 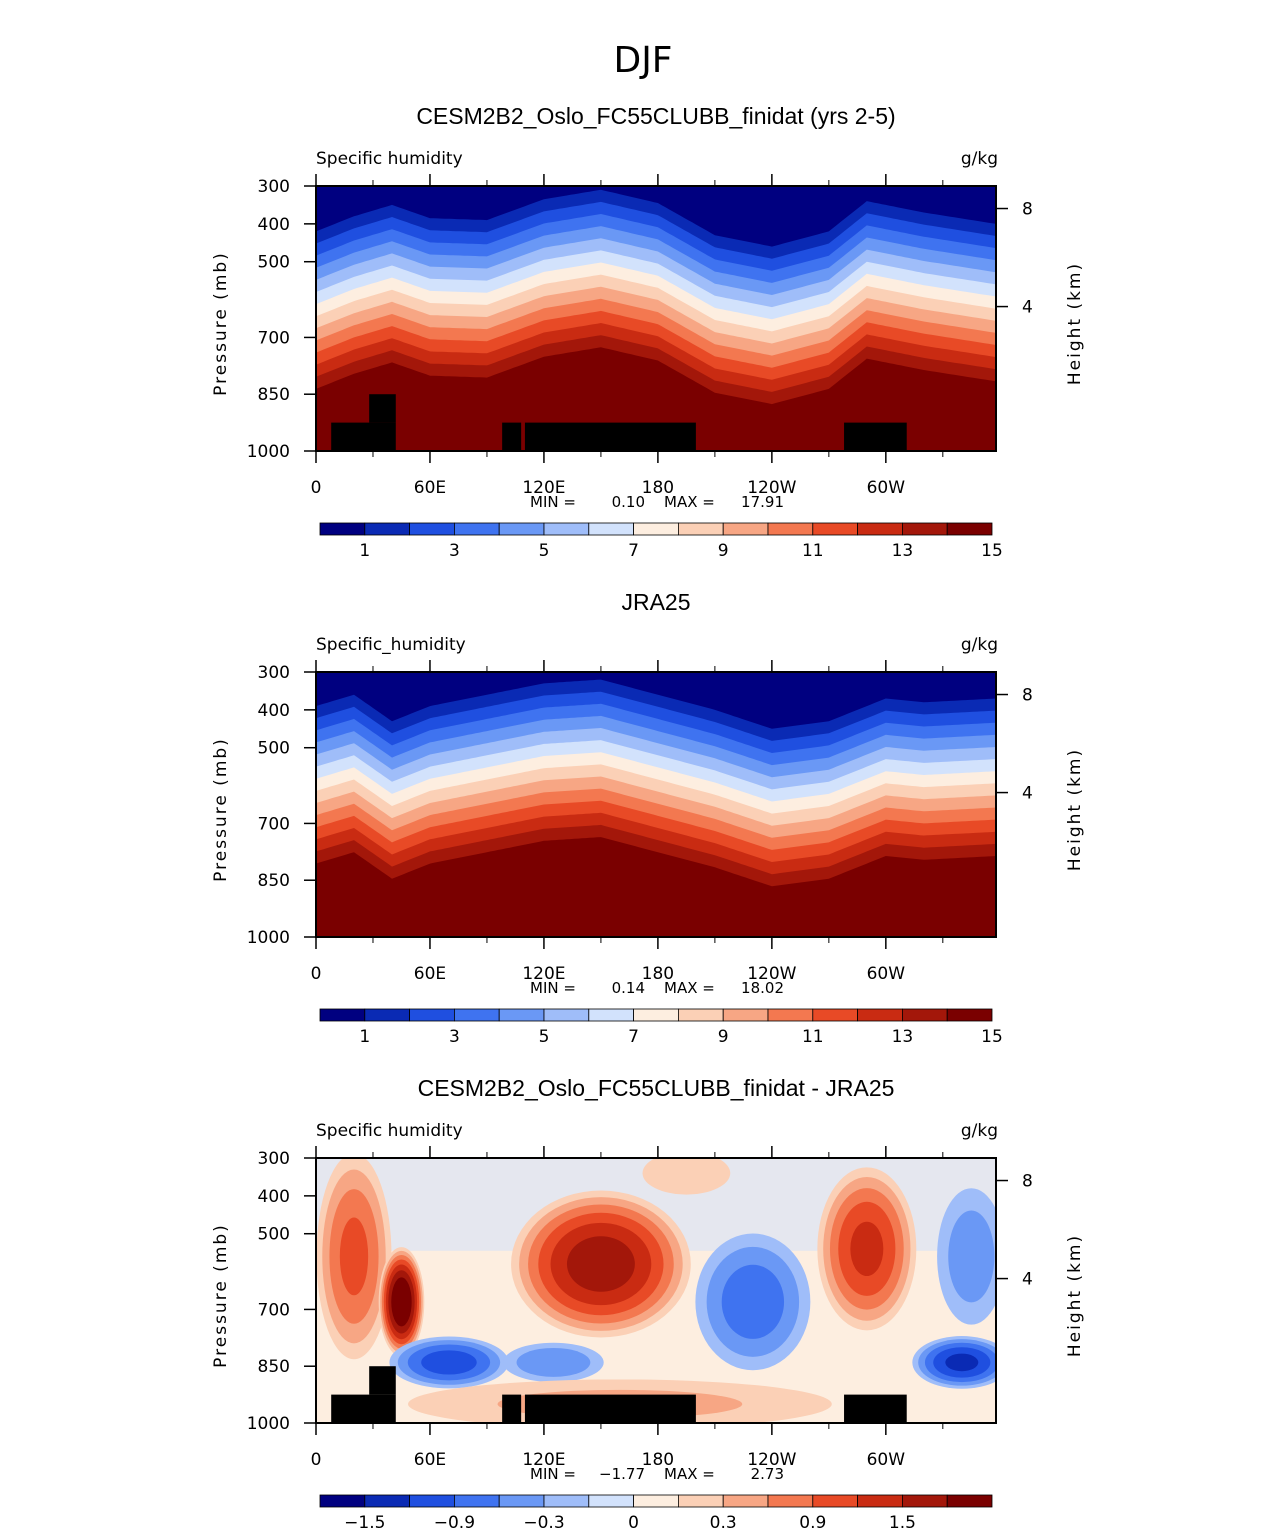 What do you see at coordinates (553, 1474) in the screenshot?
I see `min-label: MIN =` at bounding box center [553, 1474].